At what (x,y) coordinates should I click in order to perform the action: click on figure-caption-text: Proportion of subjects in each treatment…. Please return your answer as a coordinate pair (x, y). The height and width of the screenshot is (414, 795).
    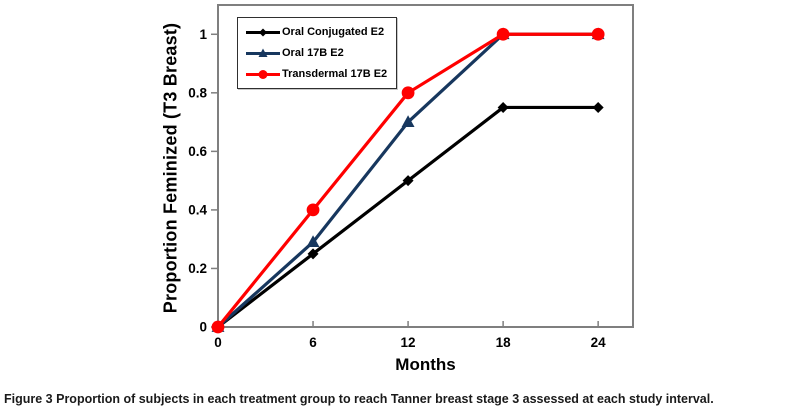
    Looking at the image, I should click on (385, 399).